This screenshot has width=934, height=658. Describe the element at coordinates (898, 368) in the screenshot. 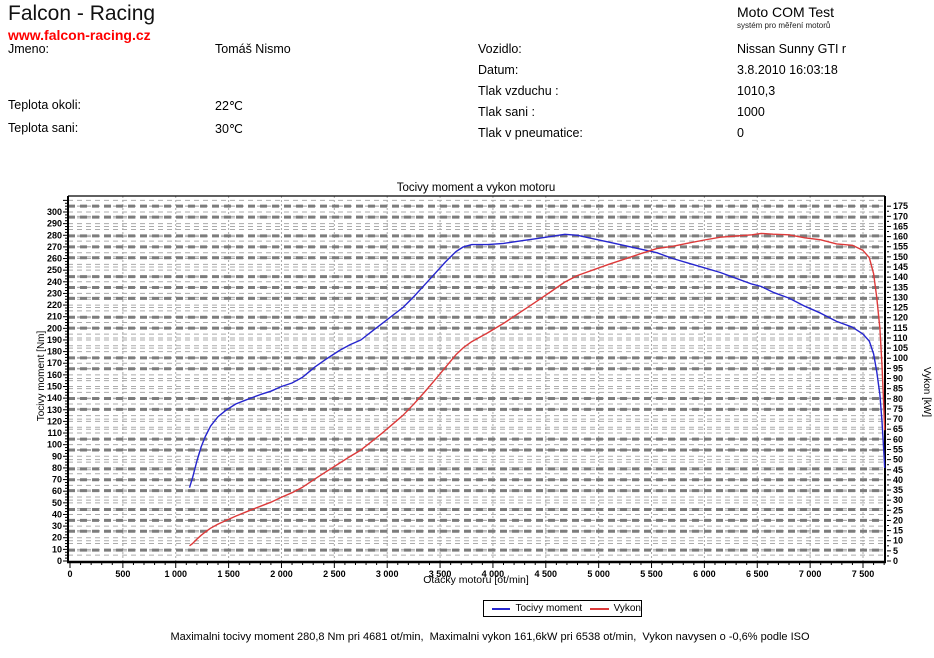

I see `svg-text: 95` at that location.